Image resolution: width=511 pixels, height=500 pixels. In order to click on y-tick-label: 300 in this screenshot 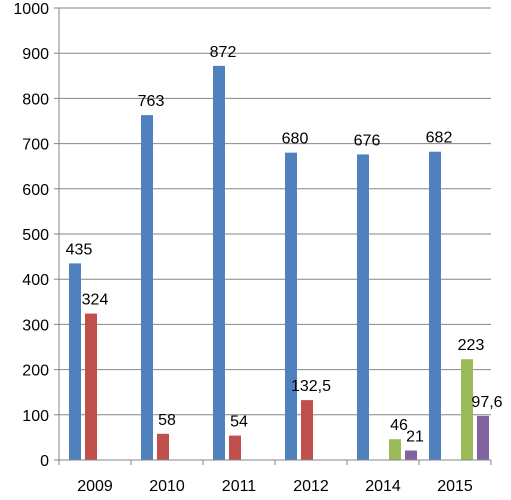, I will do `click(35, 325)`.